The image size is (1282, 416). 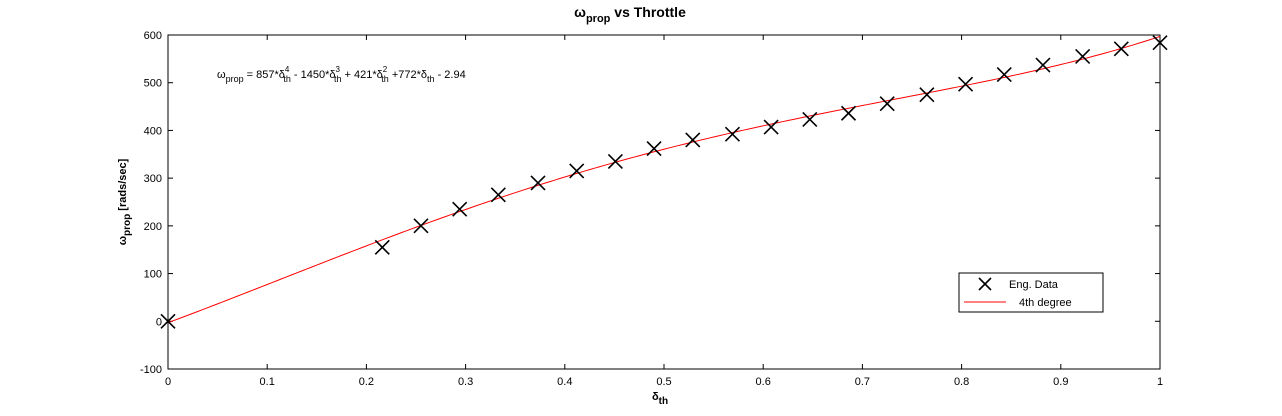 What do you see at coordinates (1060, 382) in the screenshot?
I see `x-tick-label: 0.9` at bounding box center [1060, 382].